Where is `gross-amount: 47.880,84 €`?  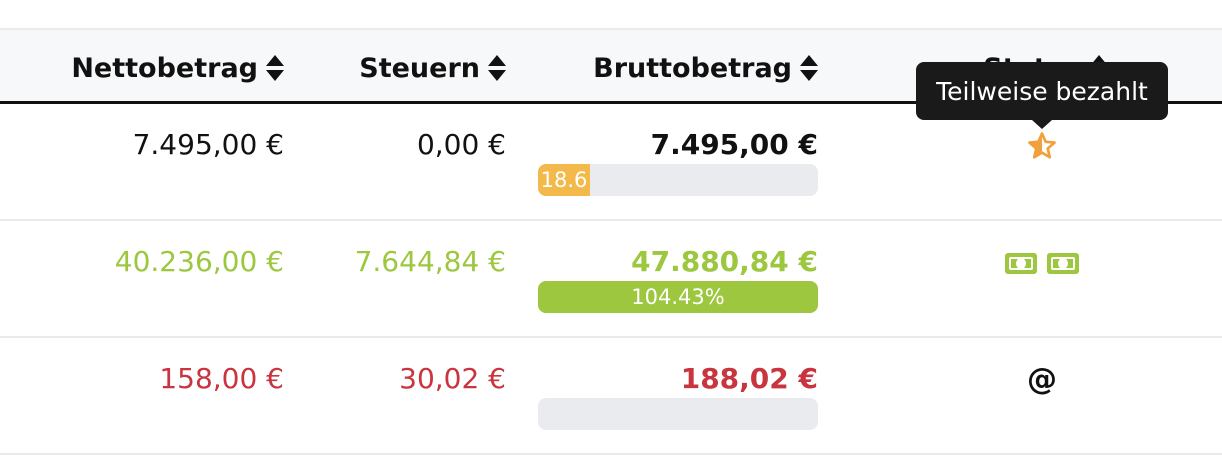
gross-amount: 47.880,84 € is located at coordinates (724, 261).